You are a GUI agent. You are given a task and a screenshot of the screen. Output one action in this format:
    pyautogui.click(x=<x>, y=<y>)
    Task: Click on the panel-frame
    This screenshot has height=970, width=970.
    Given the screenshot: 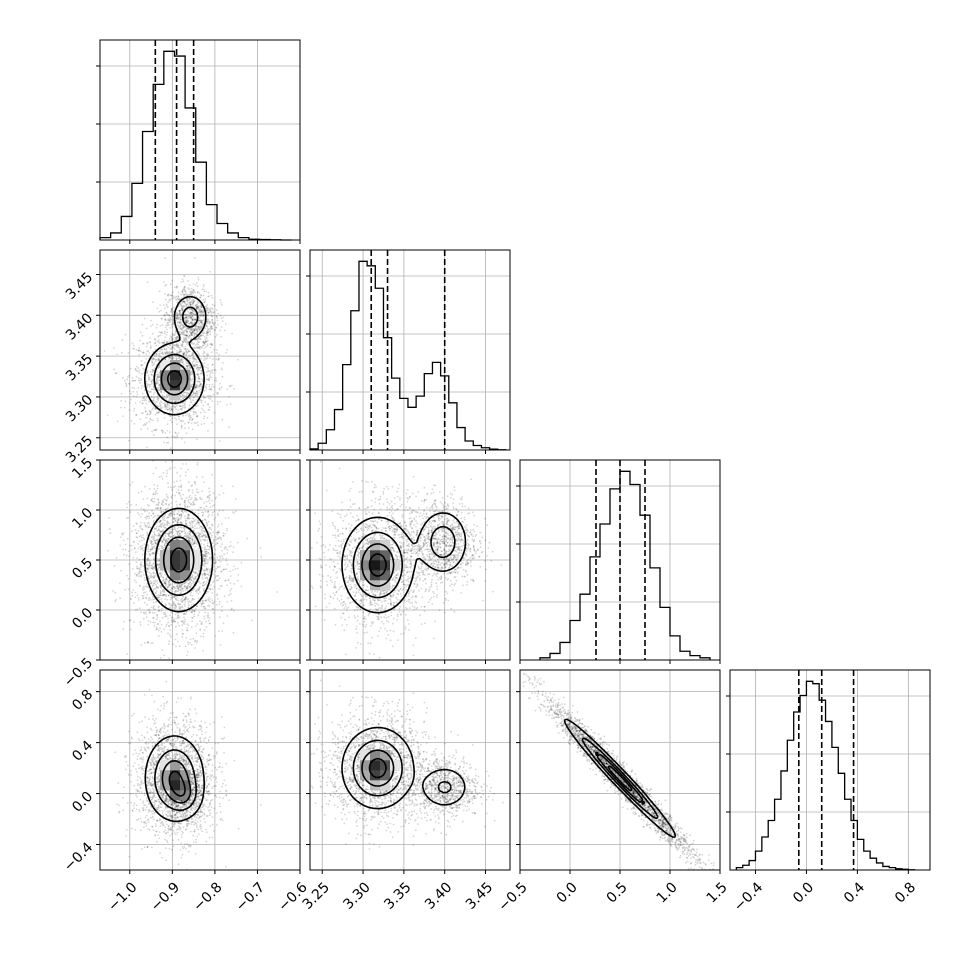 What is the action you would take?
    pyautogui.click(x=200, y=350)
    